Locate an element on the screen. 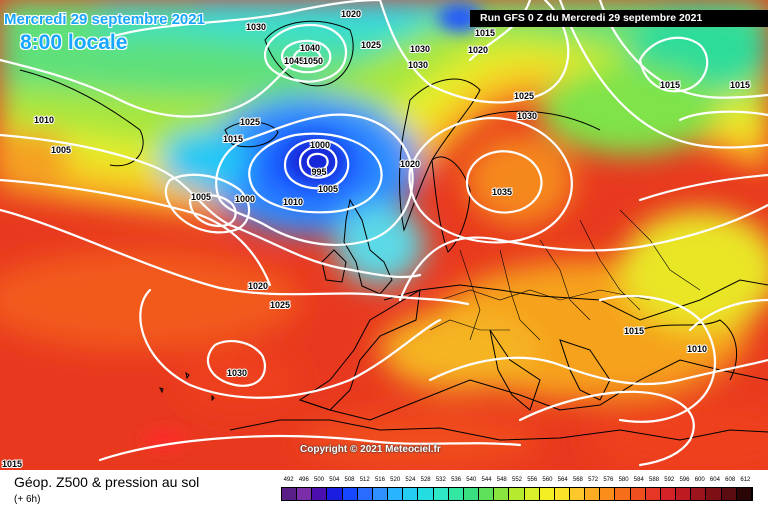  legend-subtitle: (+ 6h) is located at coordinates (27, 499).